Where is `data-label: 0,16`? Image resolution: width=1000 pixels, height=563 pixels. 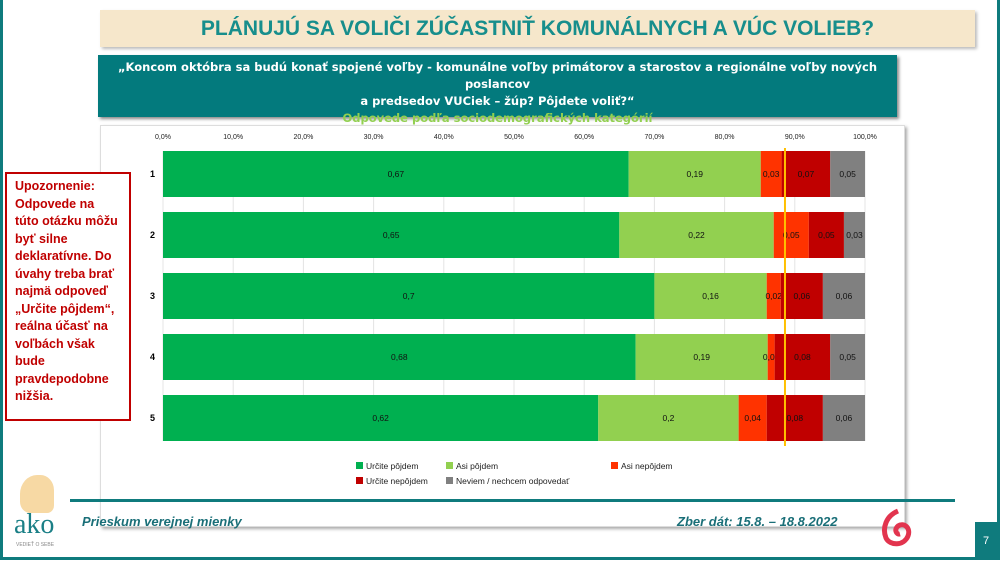 data-label: 0,16 is located at coordinates (710, 296).